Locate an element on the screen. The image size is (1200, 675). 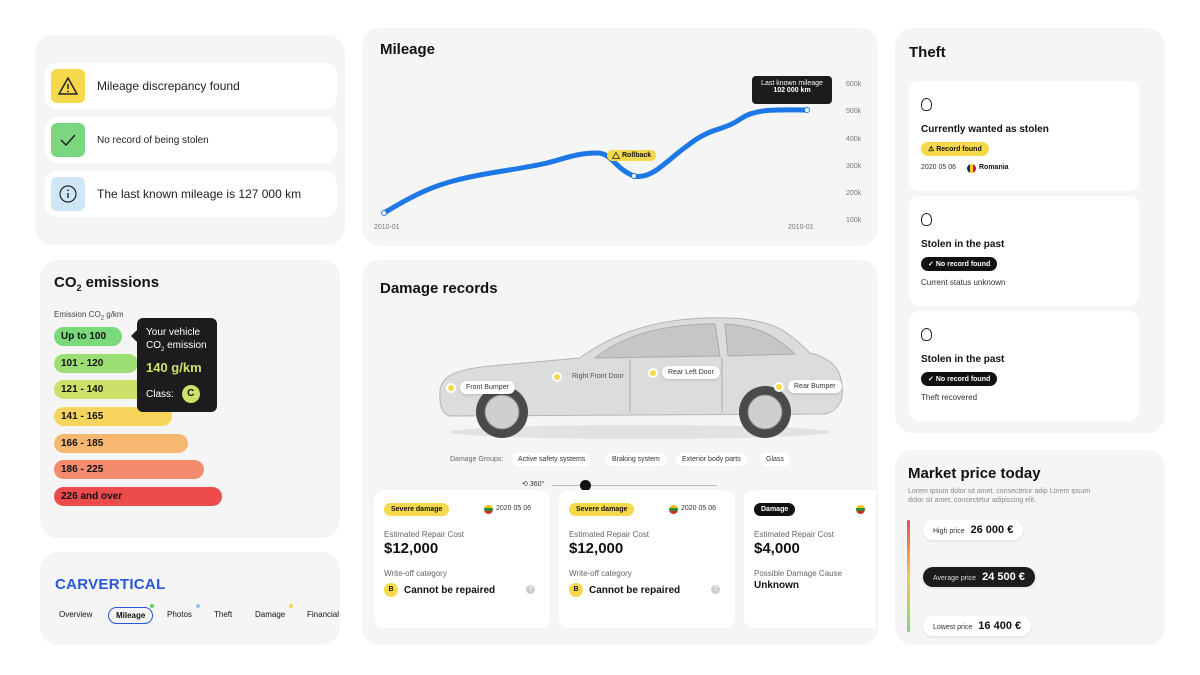
cause-value: Unknown is located at coordinates (776, 585).